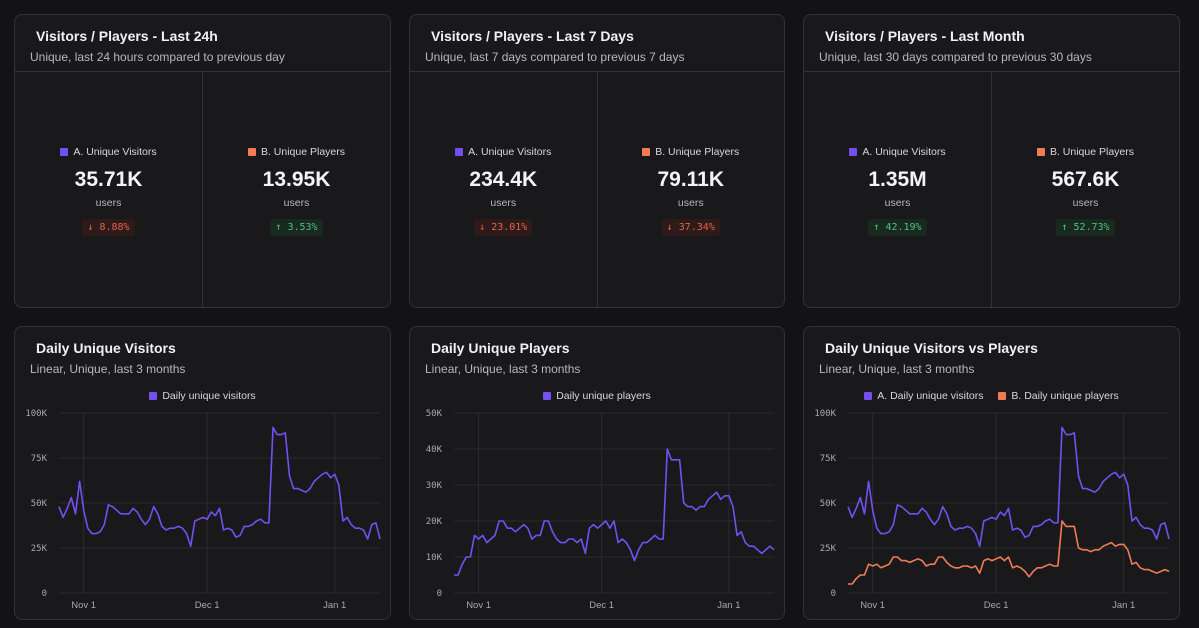  What do you see at coordinates (691, 179) in the screenshot?
I see `stat-value: 79.11K` at bounding box center [691, 179].